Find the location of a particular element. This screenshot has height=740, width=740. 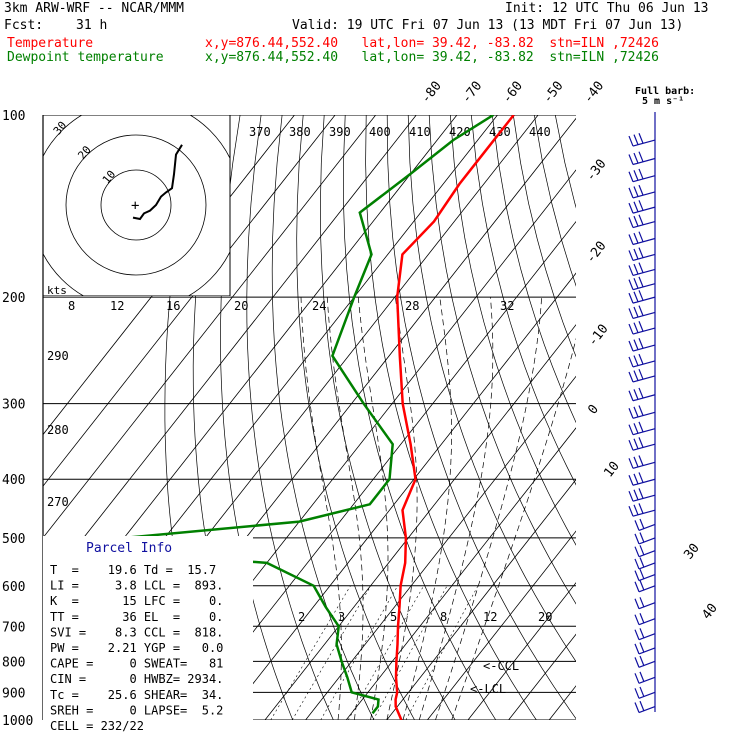

barb-note-value: 5 m s⁻¹ is located at coordinates (663, 101).